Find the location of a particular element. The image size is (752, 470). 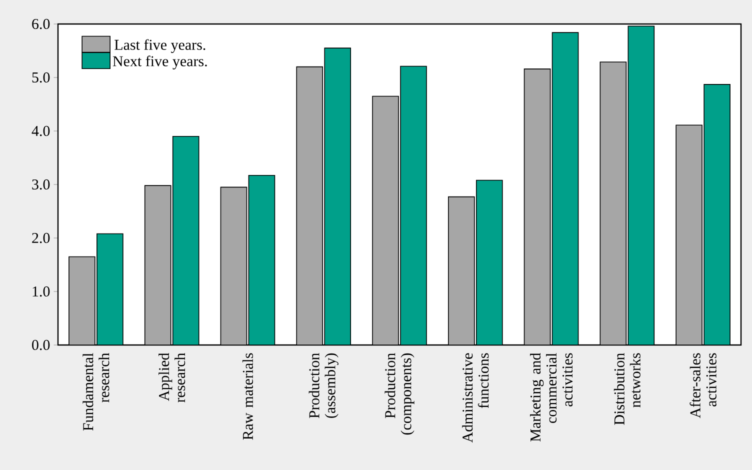

y-tick-label: 3.0 is located at coordinates (41, 184).